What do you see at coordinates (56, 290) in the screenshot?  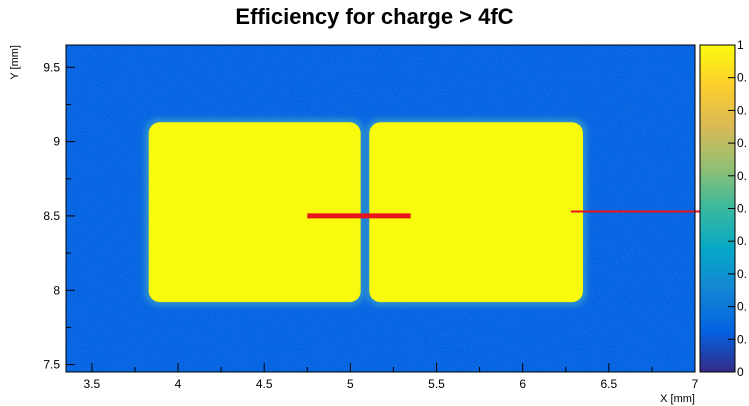 I see `y-tick-label: 8` at bounding box center [56, 290].